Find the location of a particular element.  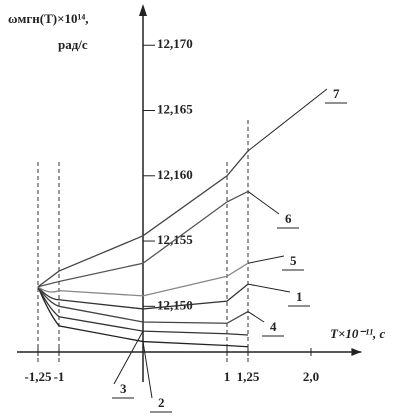

y-axis-arrow is located at coordinates (143, 10).